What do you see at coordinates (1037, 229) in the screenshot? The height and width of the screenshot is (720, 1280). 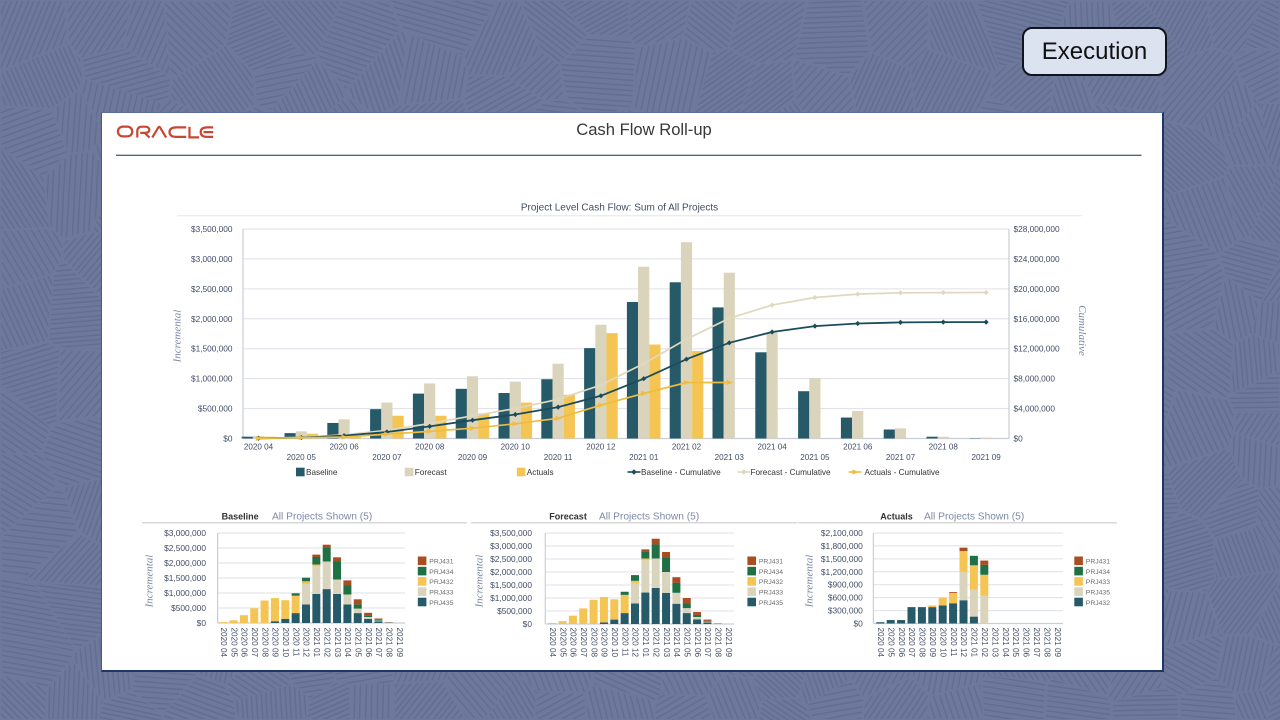 I see `svg-text: $28,000,000` at bounding box center [1037, 229].